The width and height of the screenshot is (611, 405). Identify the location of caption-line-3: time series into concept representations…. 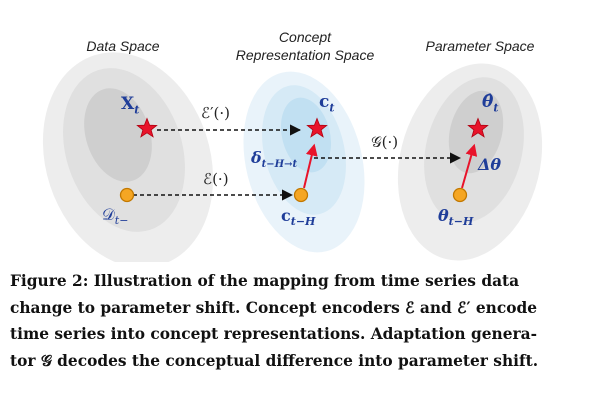
(273, 334).